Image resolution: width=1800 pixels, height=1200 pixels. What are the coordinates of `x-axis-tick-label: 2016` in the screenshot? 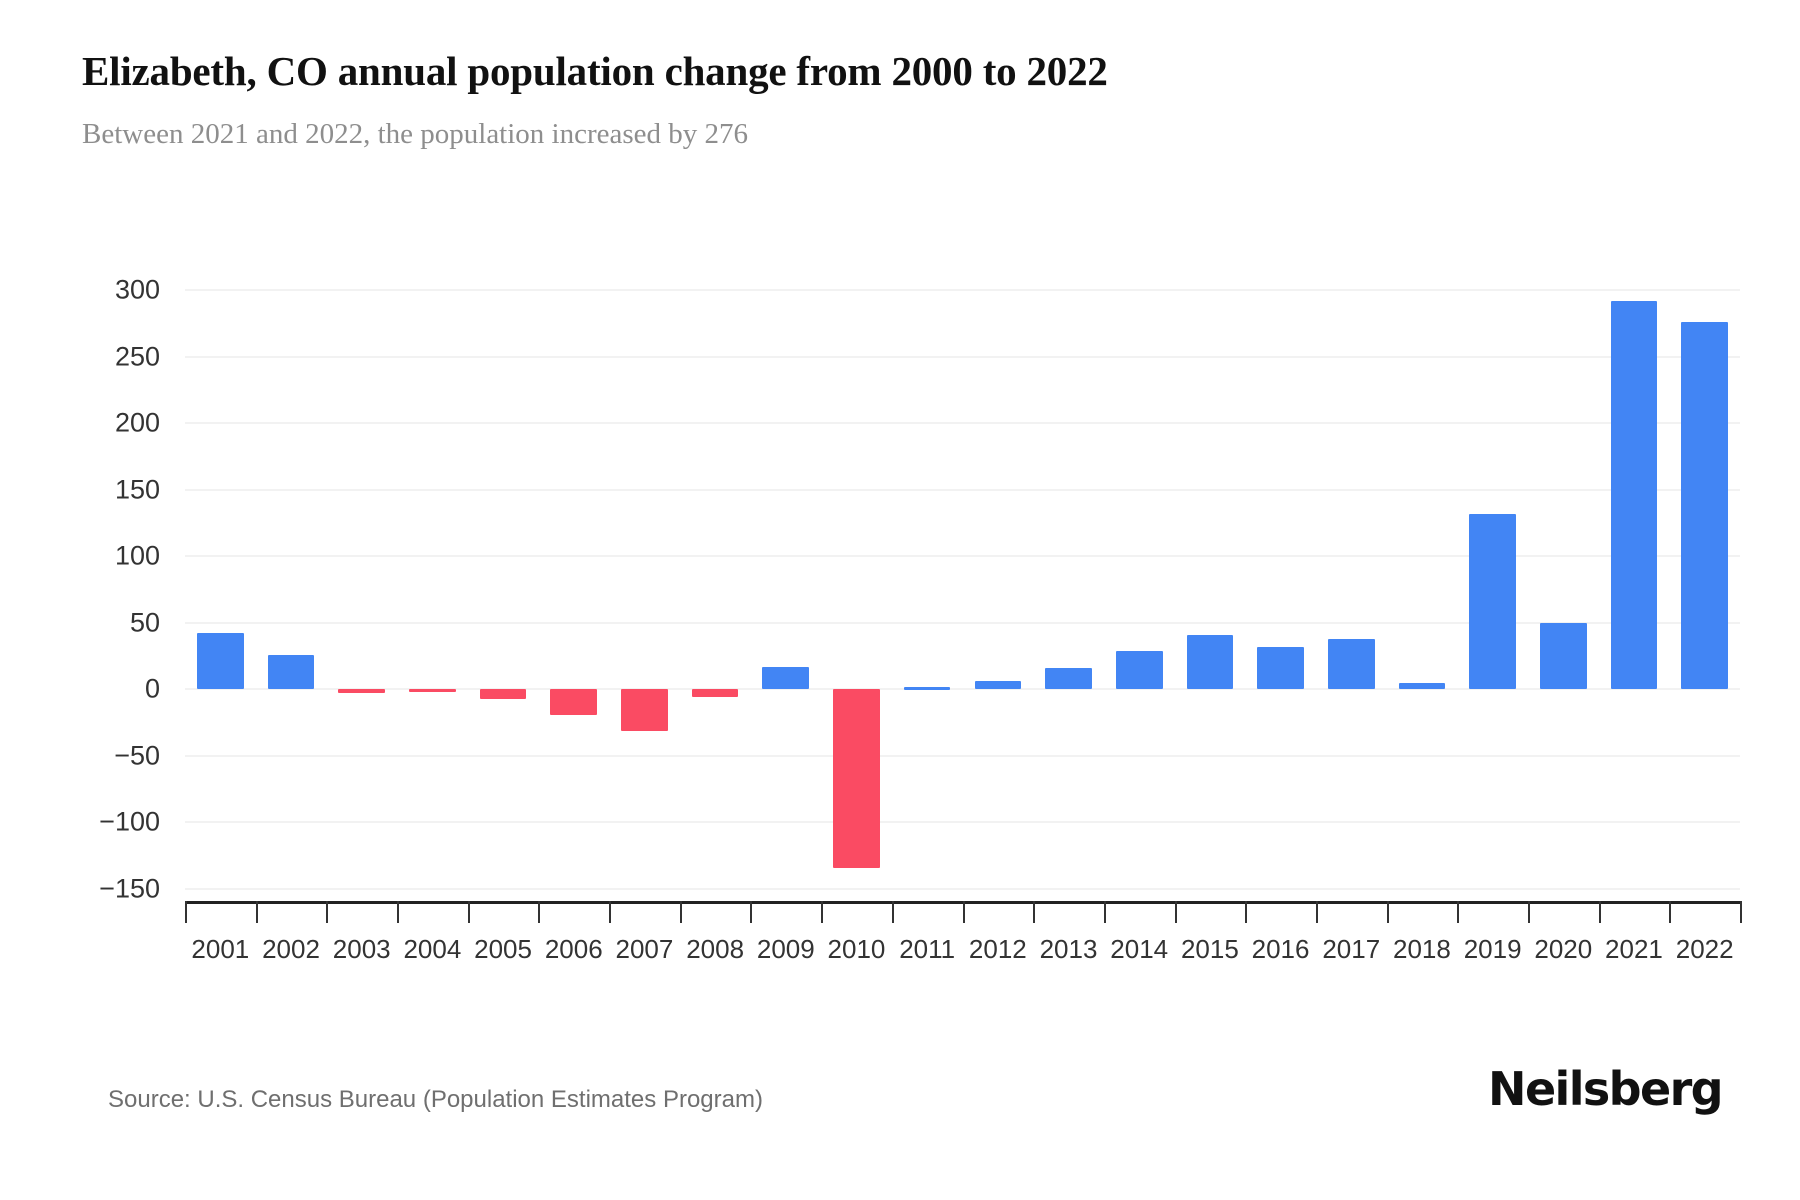 It's located at (1280, 949).